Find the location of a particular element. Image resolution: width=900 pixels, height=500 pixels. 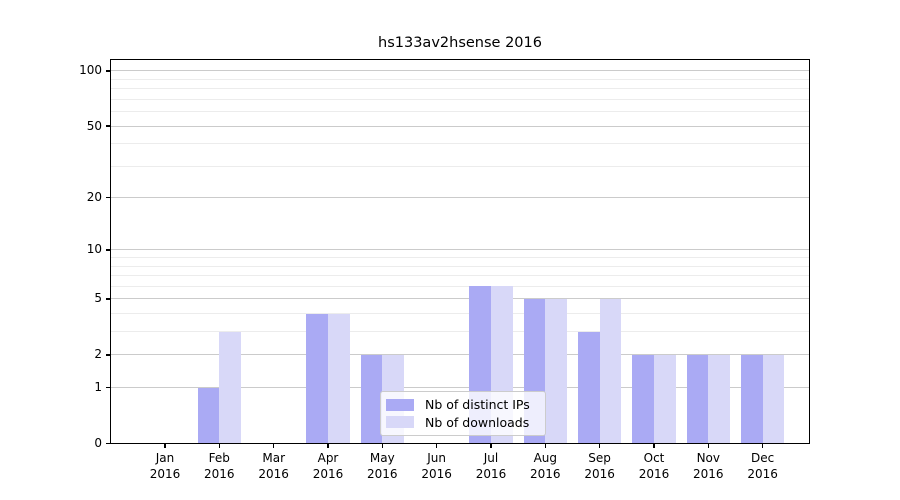

bar-downloads-dec is located at coordinates (773, 399).